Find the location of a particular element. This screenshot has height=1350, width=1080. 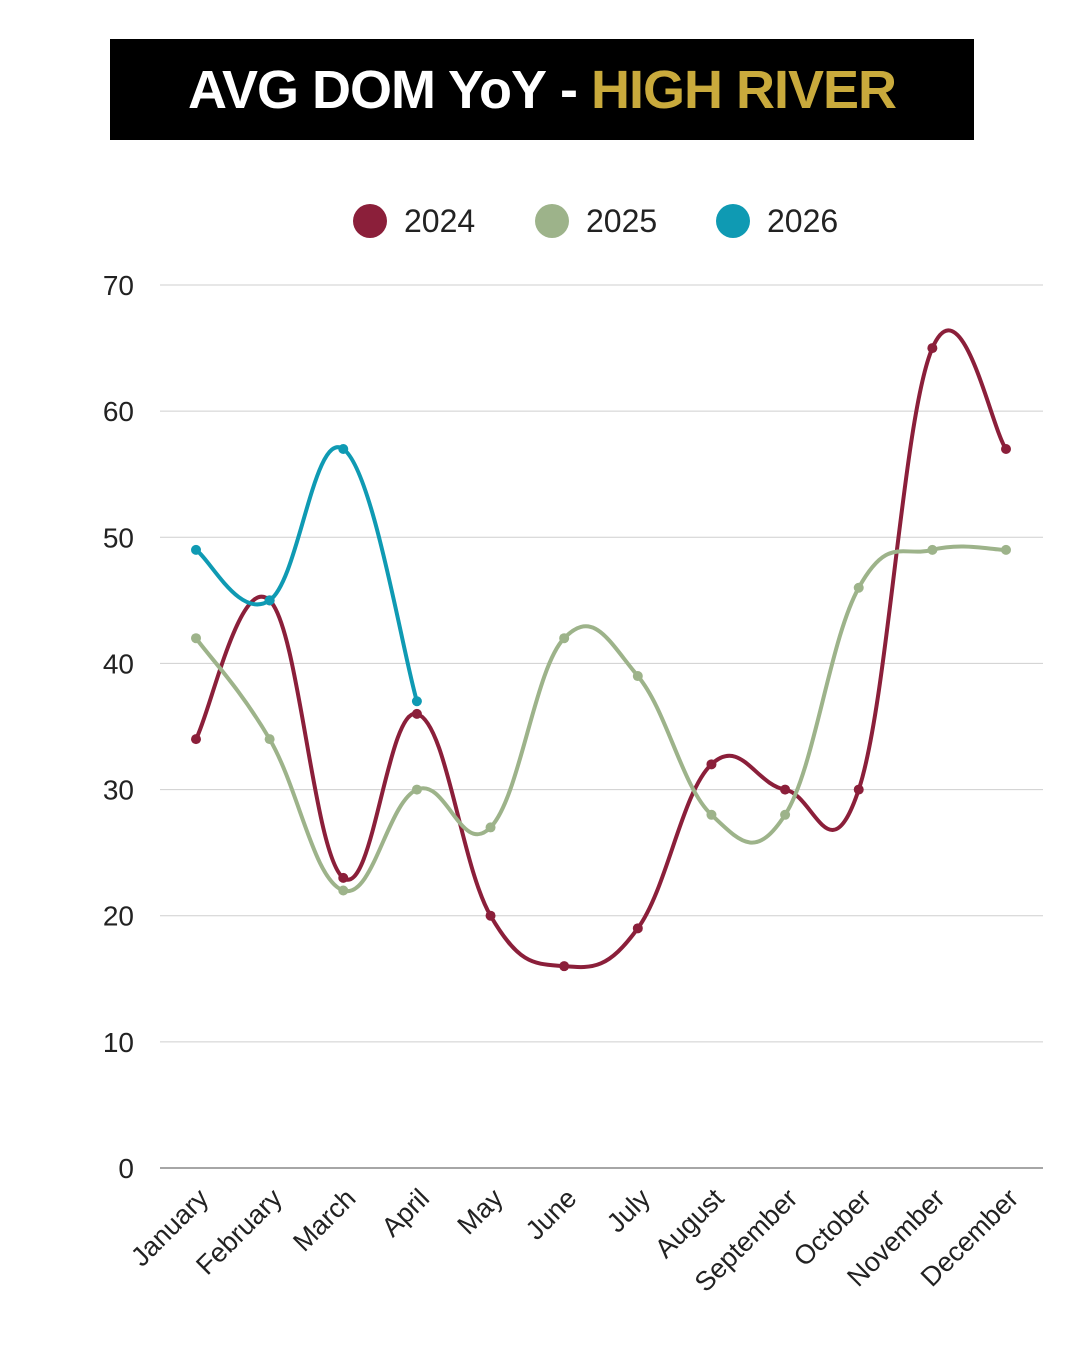

y-tick-label: 20 is located at coordinates (118, 916).